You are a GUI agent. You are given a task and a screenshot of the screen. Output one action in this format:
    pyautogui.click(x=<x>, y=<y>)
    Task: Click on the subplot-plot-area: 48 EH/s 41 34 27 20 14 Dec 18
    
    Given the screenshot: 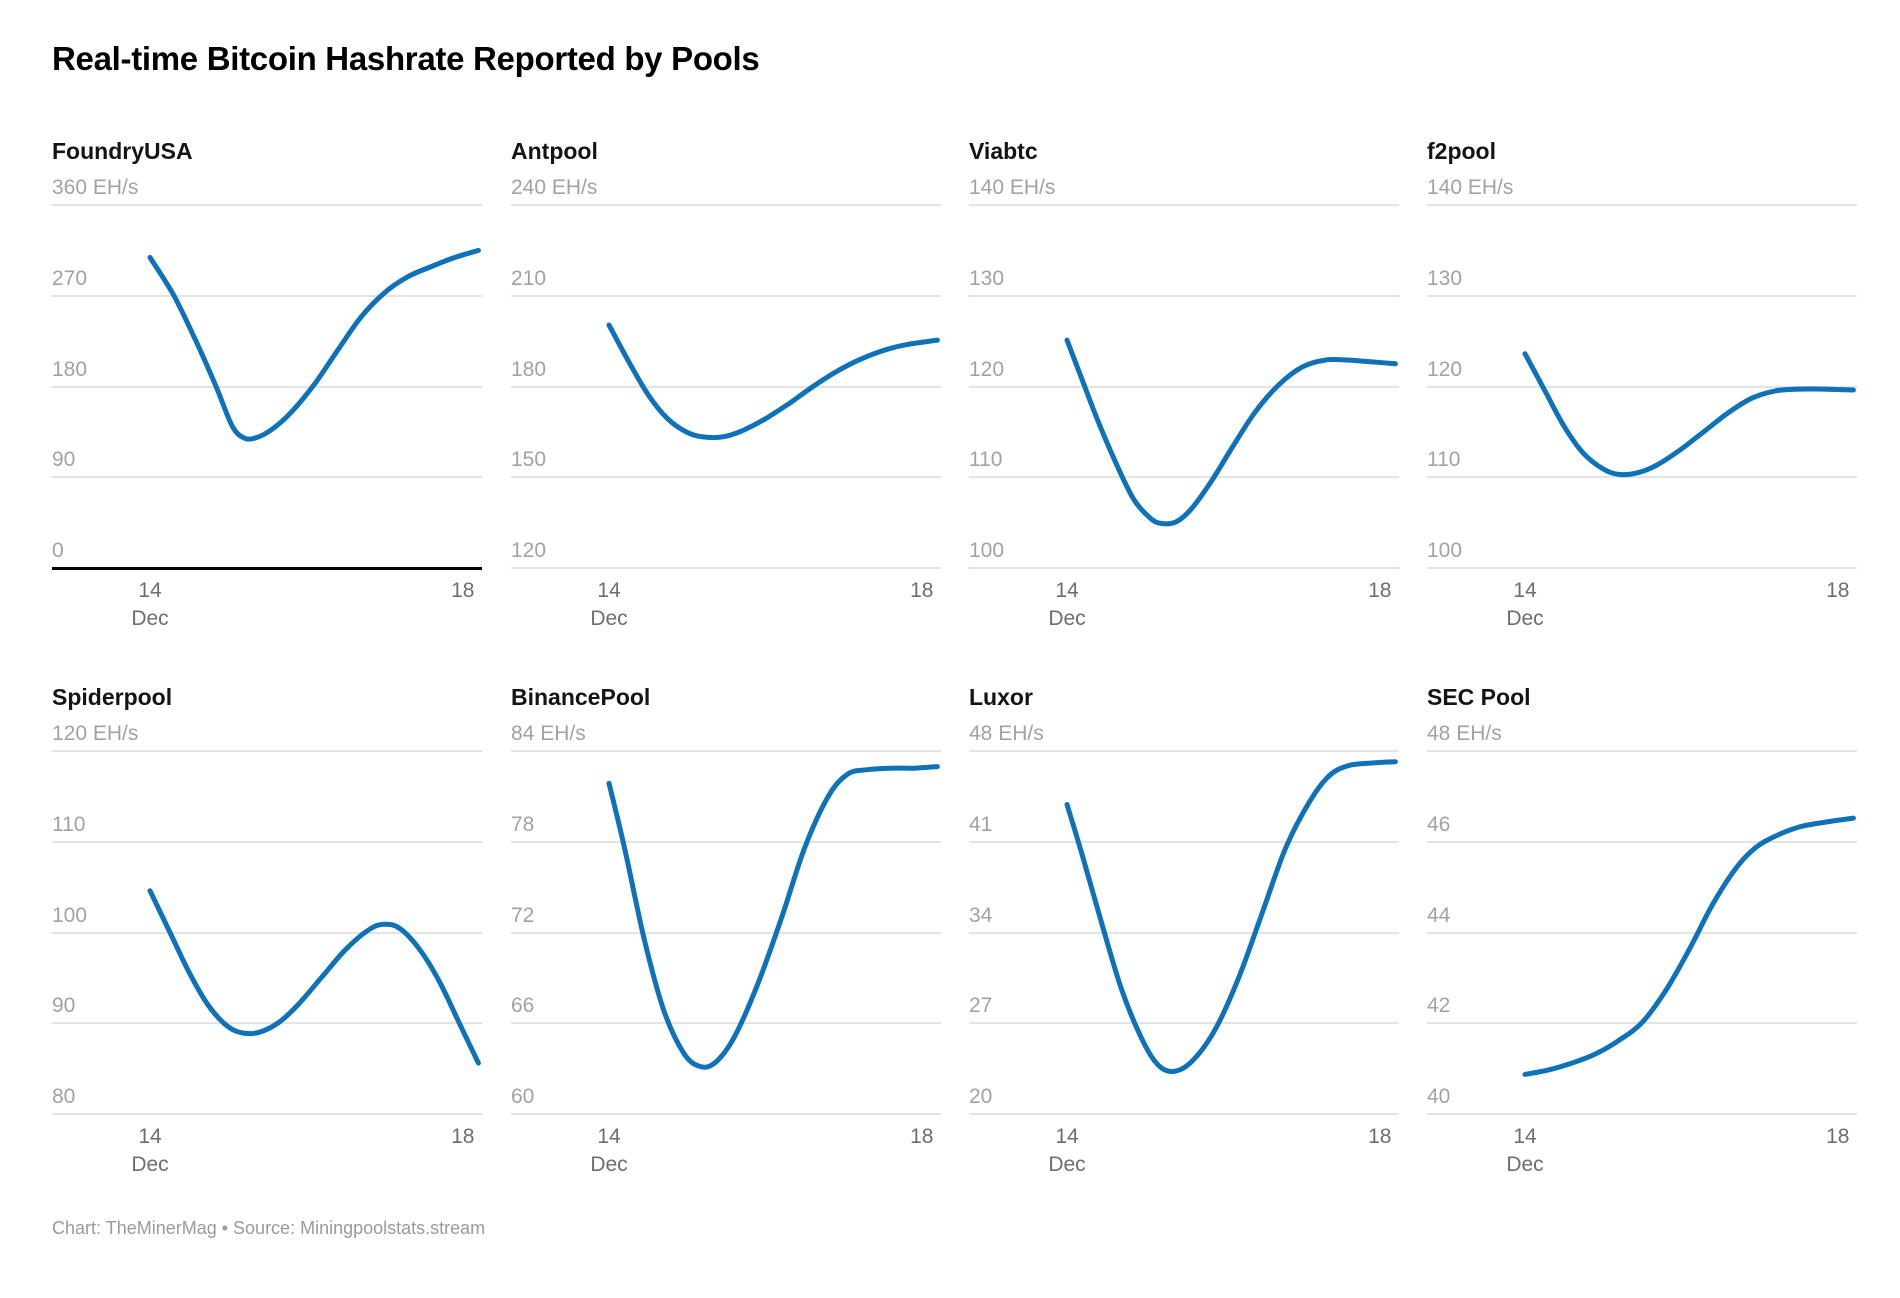 What is the action you would take?
    pyautogui.click(x=1184, y=949)
    